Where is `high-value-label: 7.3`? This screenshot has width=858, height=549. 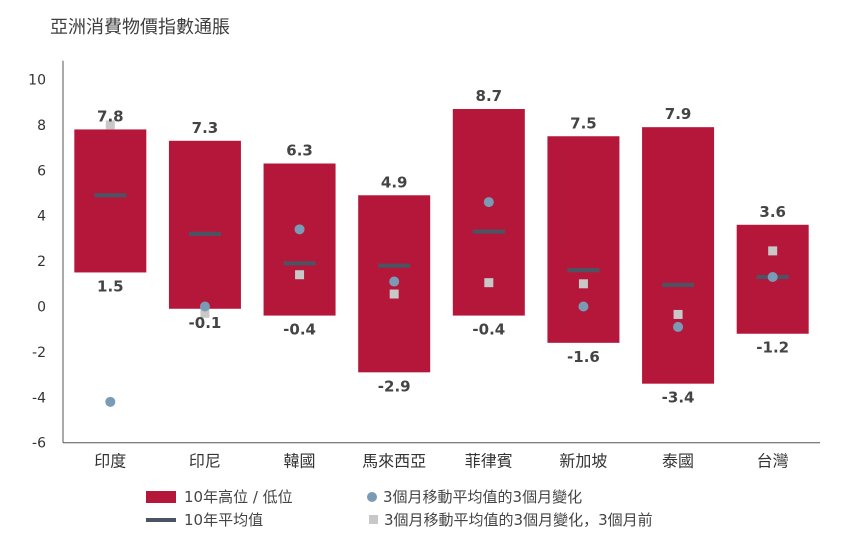 high-value-label: 7.3 is located at coordinates (205, 128).